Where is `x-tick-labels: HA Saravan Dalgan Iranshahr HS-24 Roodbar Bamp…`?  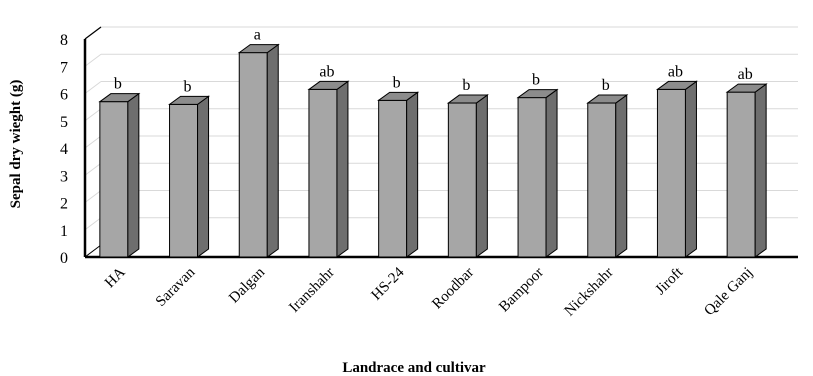
x-tick-labels: HA Saravan Dalgan Iranshahr HS-24 Roodbar Bamp… is located at coordinates (429, 291).